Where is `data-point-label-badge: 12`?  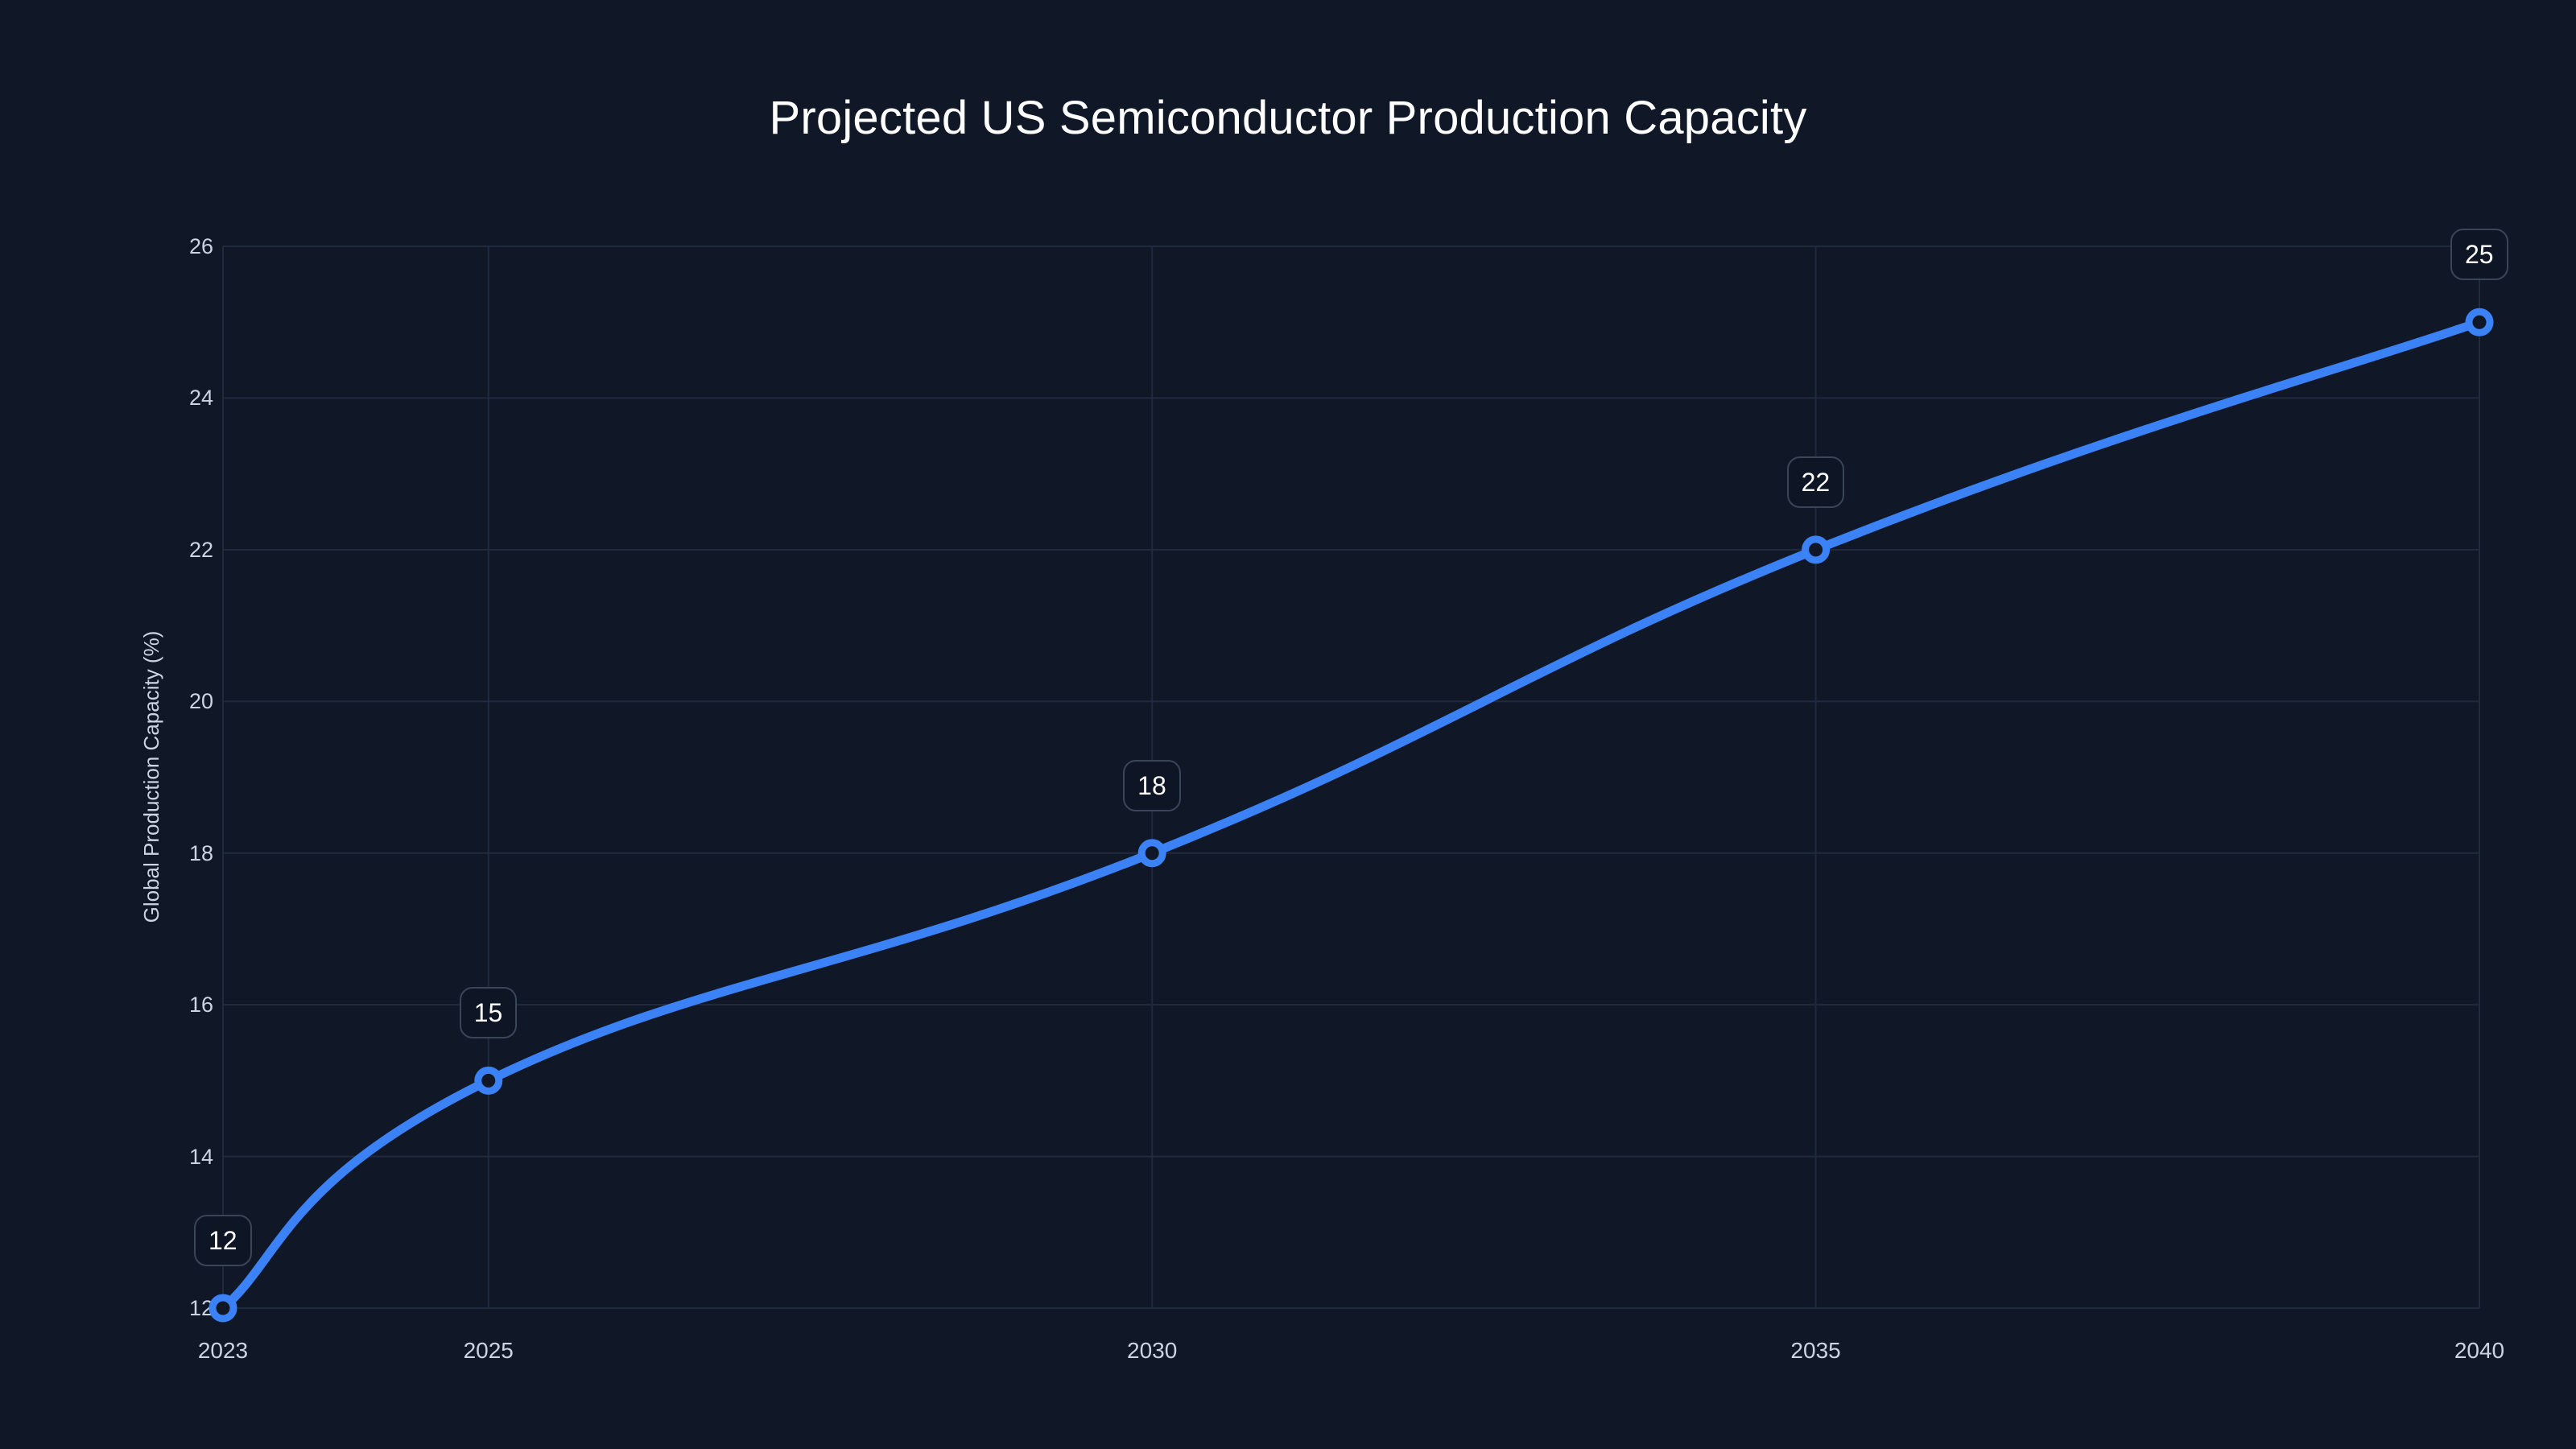
data-point-label-badge: 12 is located at coordinates (223, 1240).